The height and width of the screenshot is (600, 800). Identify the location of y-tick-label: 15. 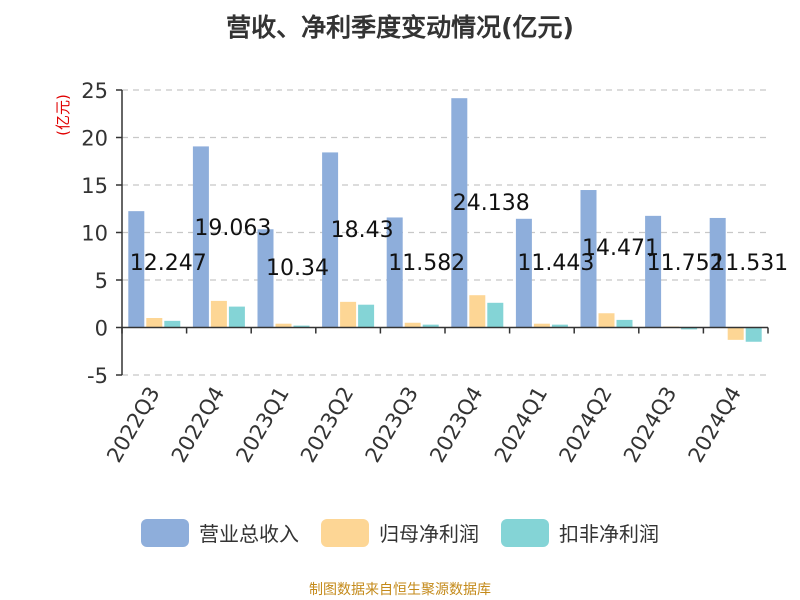
(94, 186).